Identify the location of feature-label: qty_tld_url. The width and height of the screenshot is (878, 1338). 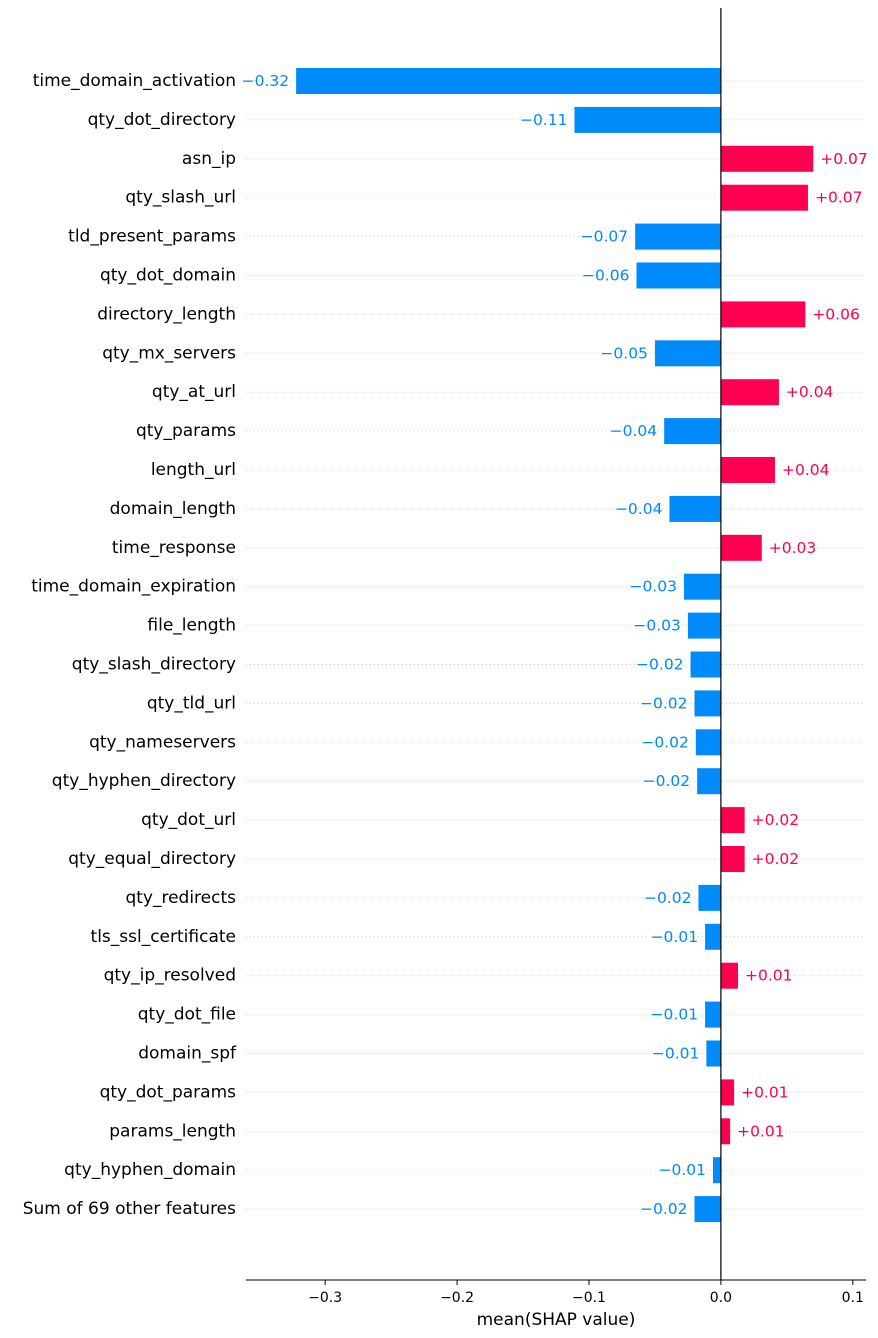
(191, 703).